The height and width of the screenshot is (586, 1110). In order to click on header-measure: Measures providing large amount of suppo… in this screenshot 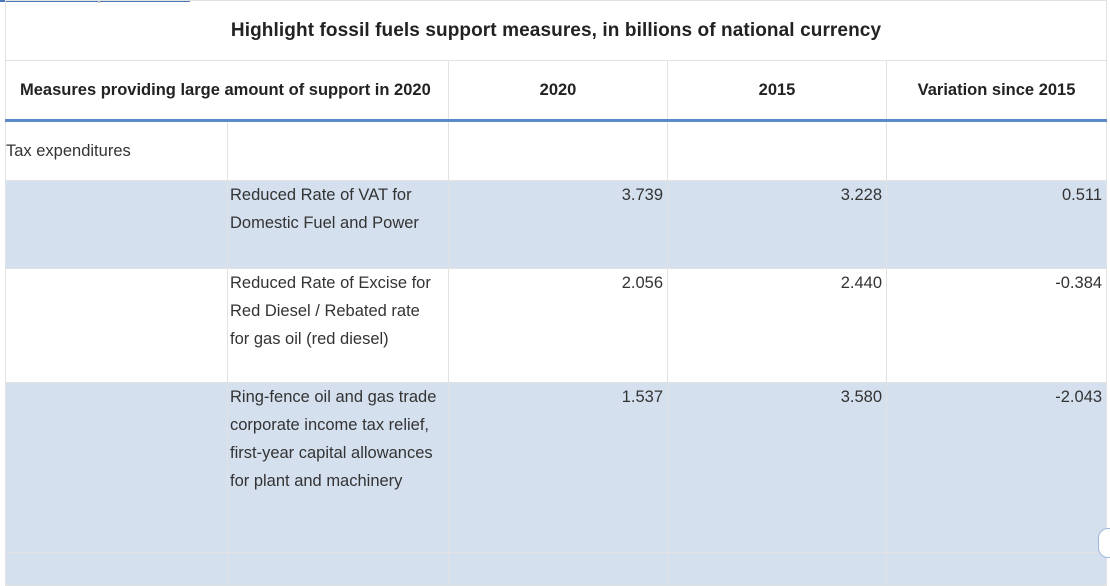, I will do `click(227, 91)`.